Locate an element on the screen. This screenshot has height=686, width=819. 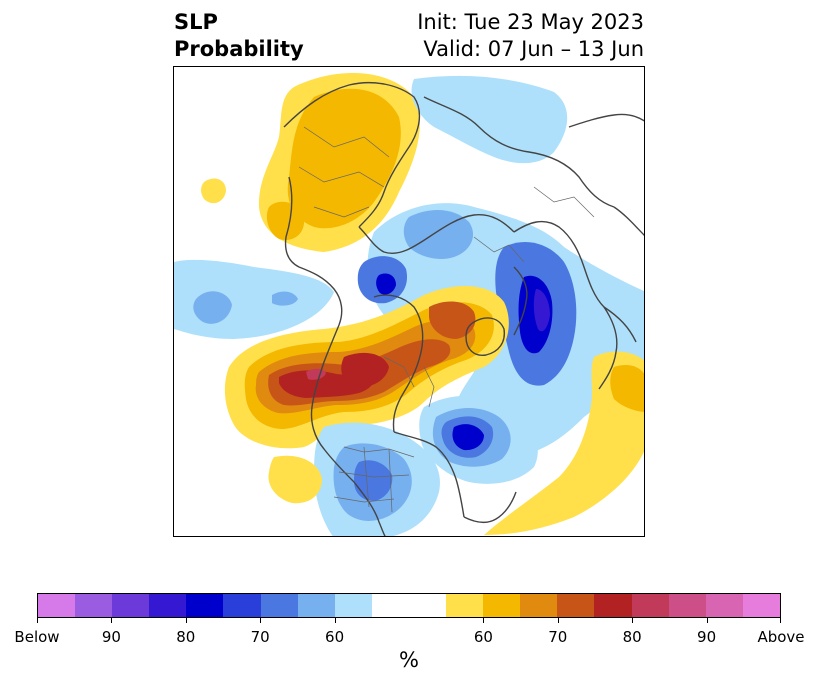
shading-below-bering-dark is located at coordinates (386, 284).